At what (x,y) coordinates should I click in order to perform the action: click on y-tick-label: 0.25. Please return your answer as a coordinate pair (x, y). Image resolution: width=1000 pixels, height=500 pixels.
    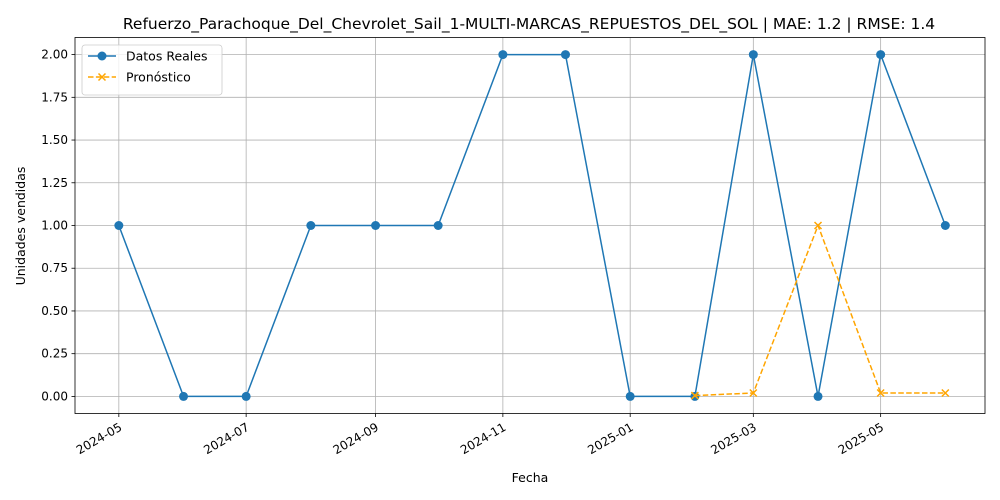
    Looking at the image, I should click on (54, 354).